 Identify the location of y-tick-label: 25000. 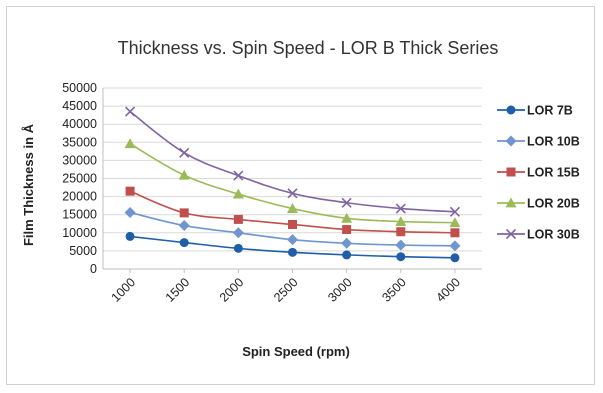
(79, 179).